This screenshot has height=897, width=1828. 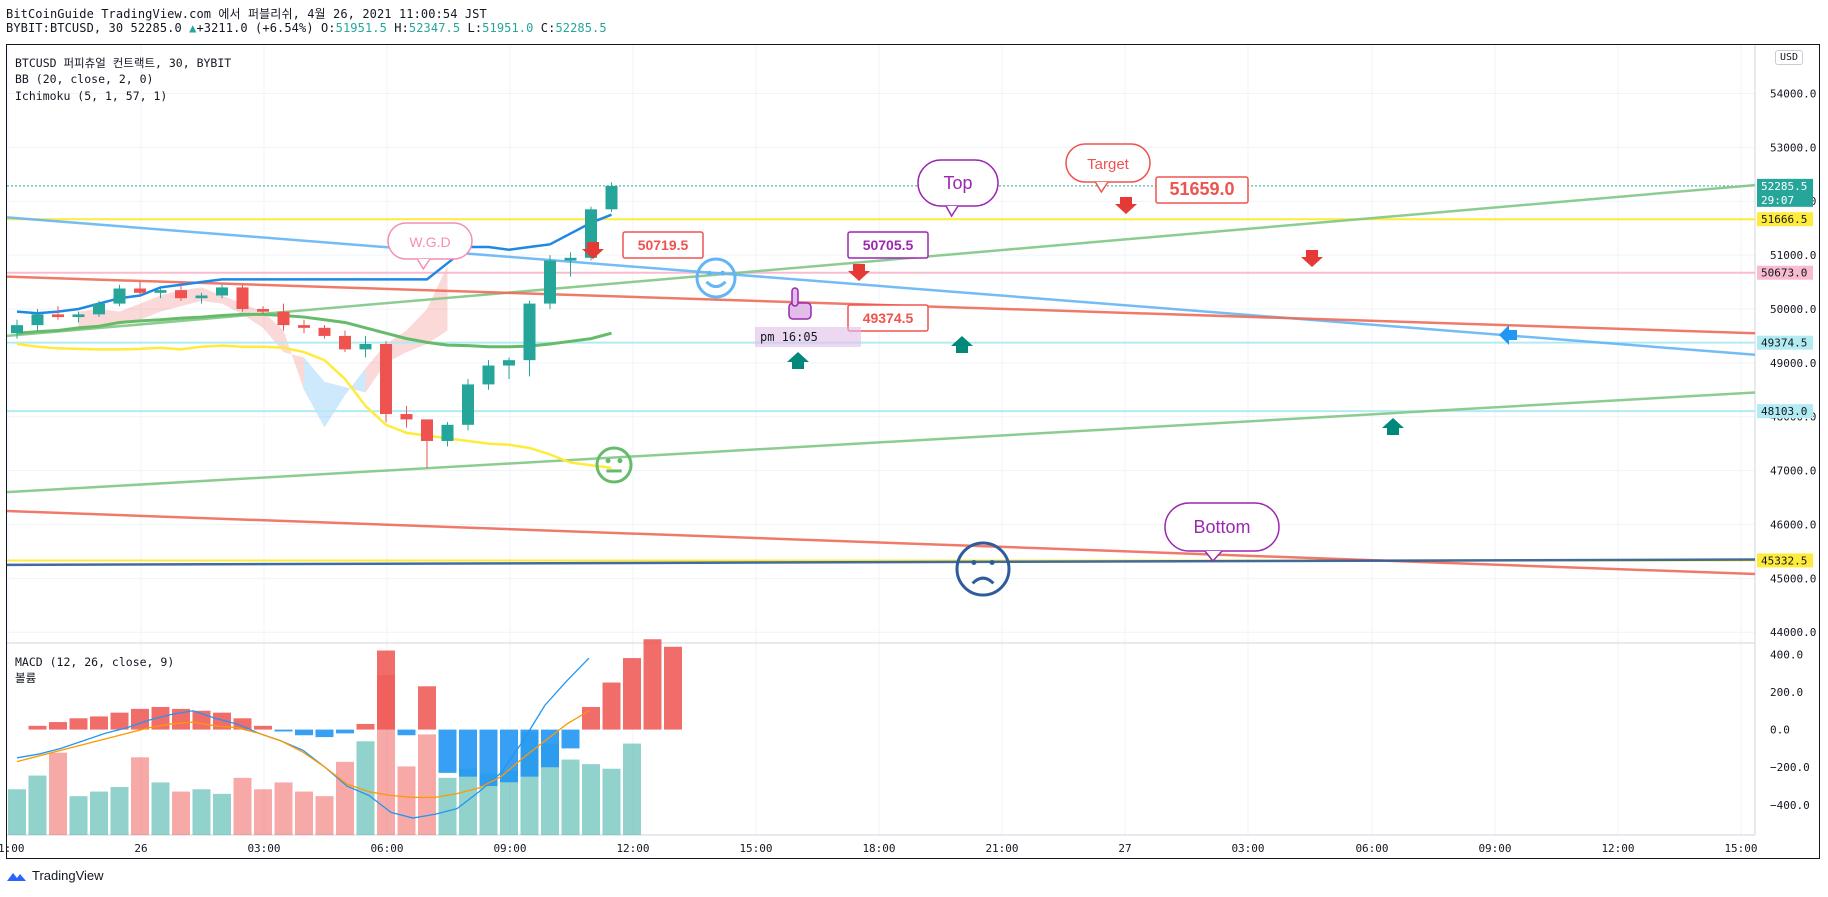 What do you see at coordinates (957, 183) in the screenshot?
I see `bubble-text: Top` at bounding box center [957, 183].